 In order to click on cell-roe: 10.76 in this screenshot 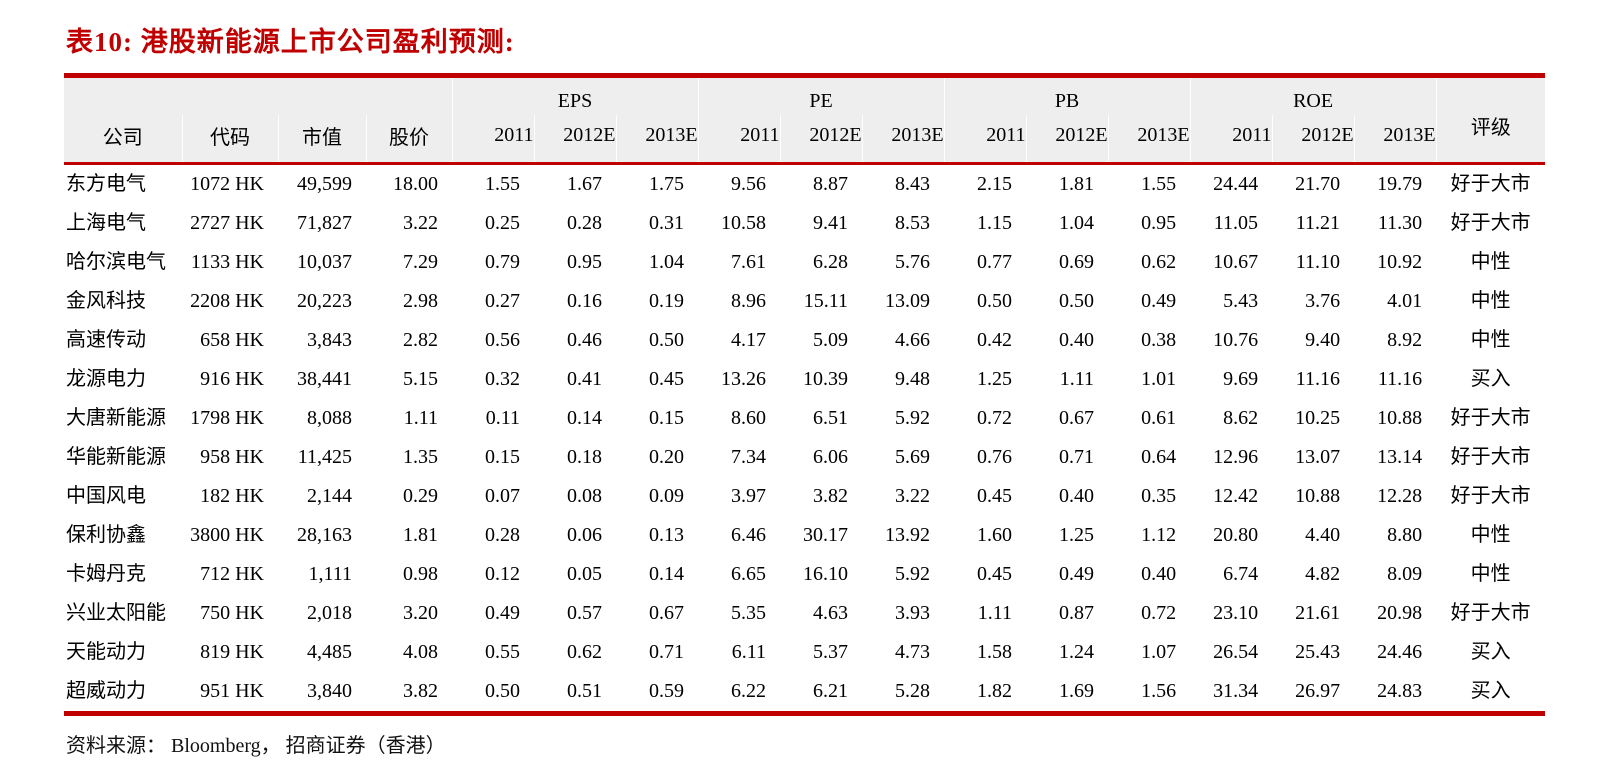, I will do `click(1236, 340)`.